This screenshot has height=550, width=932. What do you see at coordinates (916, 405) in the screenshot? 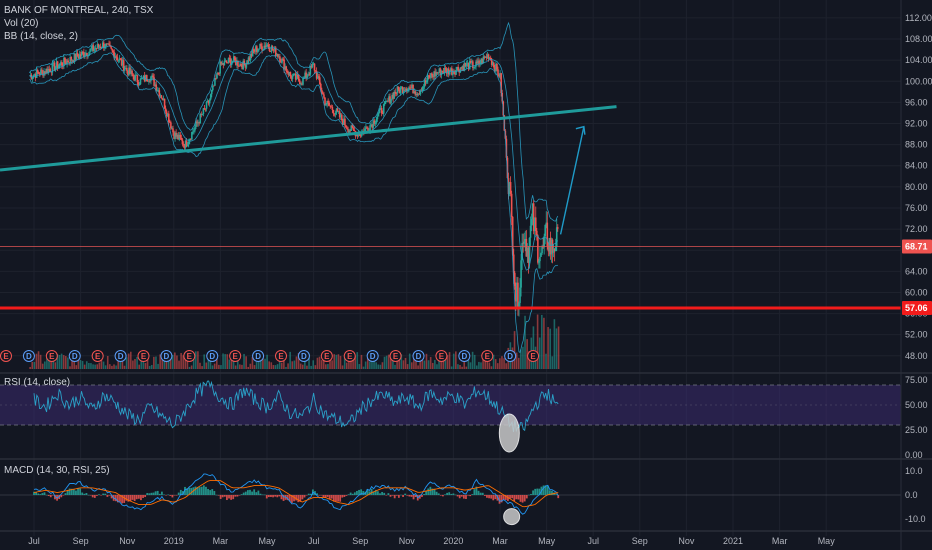
I see `rsi-tick-label: 50.00` at bounding box center [916, 405].